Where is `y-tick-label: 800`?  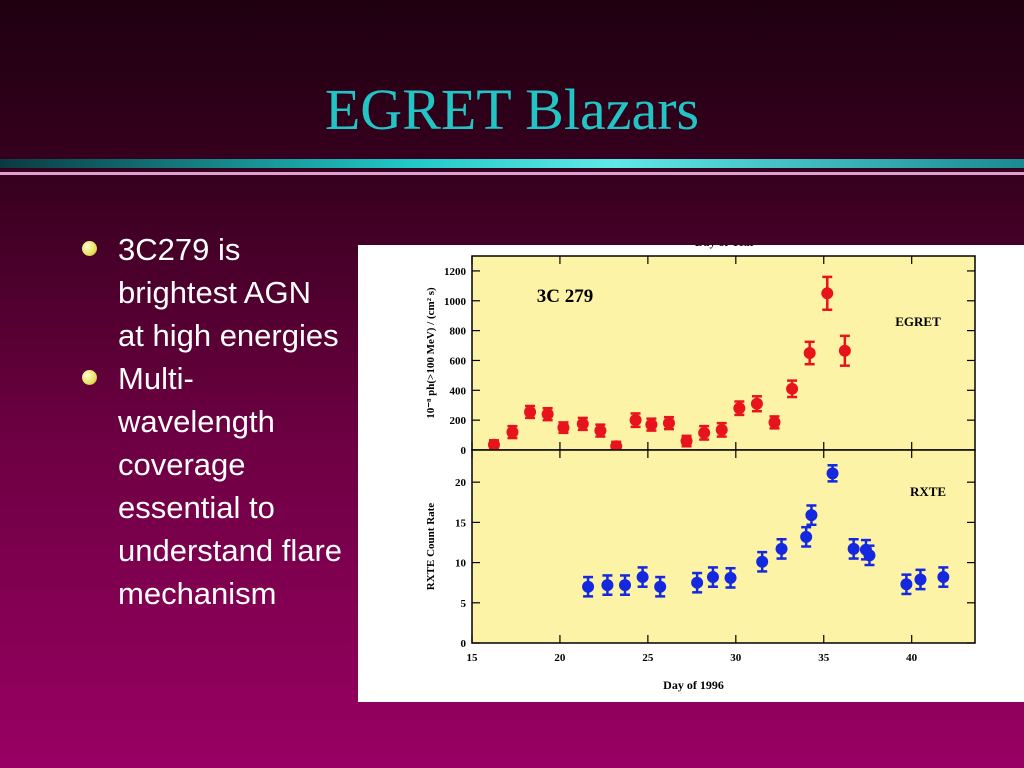
y-tick-label: 800 is located at coordinates (458, 332).